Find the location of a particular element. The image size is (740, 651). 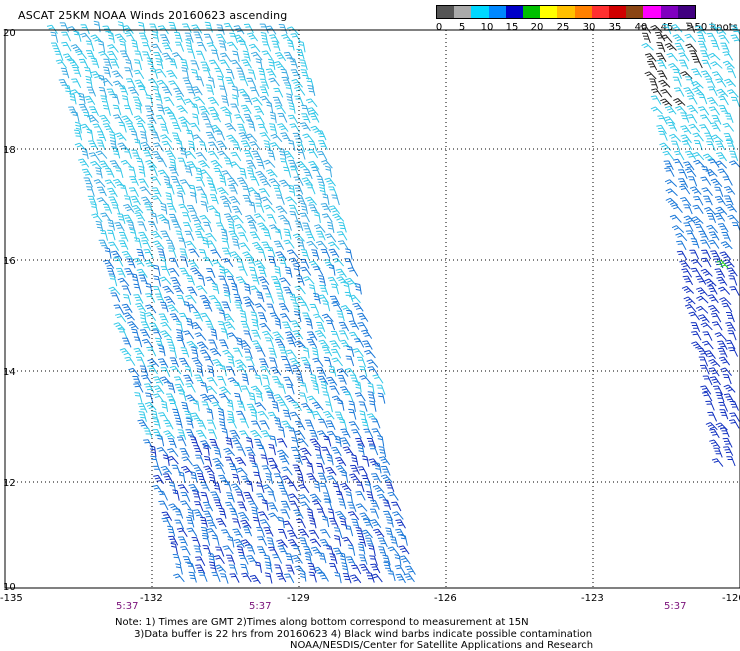

colorbar-tick-label: 15 is located at coordinates (512, 27).